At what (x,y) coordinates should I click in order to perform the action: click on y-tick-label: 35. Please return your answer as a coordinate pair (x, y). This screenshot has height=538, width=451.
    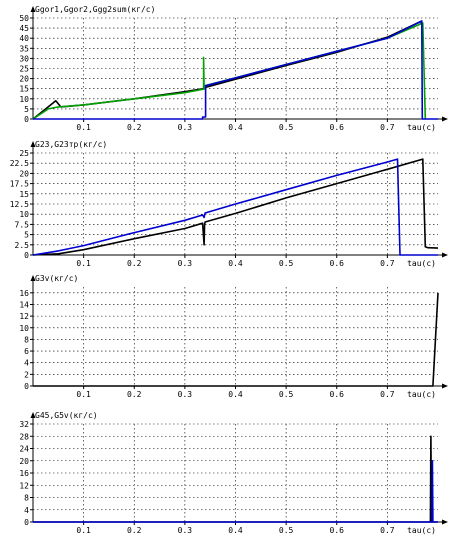
    Looking at the image, I should click on (24, 48).